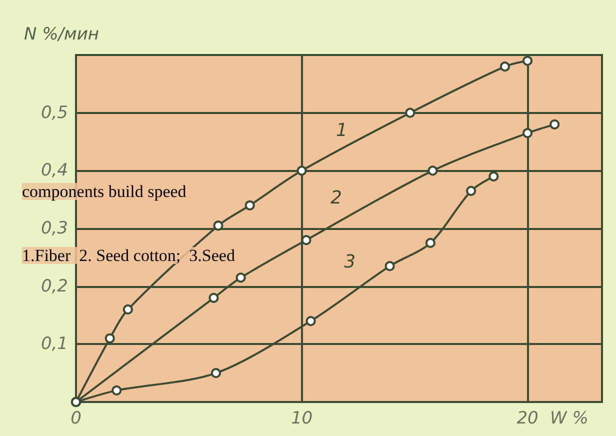 Image resolution: width=616 pixels, height=436 pixels. What do you see at coordinates (301, 418) in the screenshot?
I see `x-tick-label: 10` at bounding box center [301, 418].